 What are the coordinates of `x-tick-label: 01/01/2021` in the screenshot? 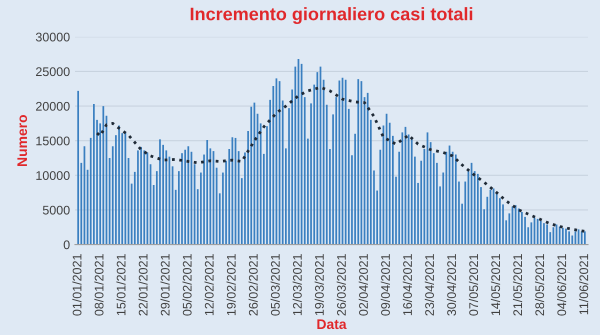 It's located at (77, 285).